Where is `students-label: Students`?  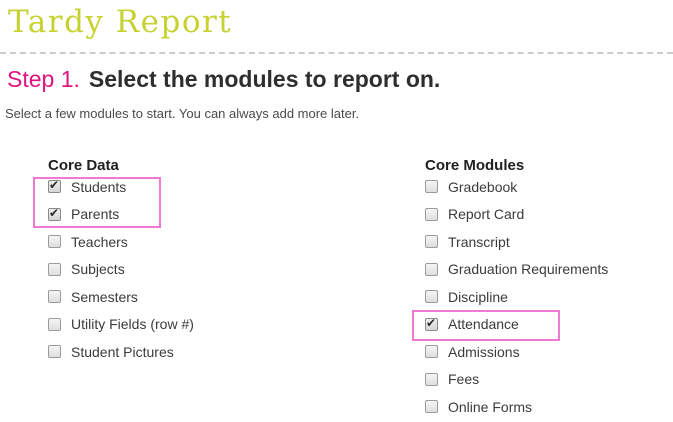 students-label: Students is located at coordinates (99, 186).